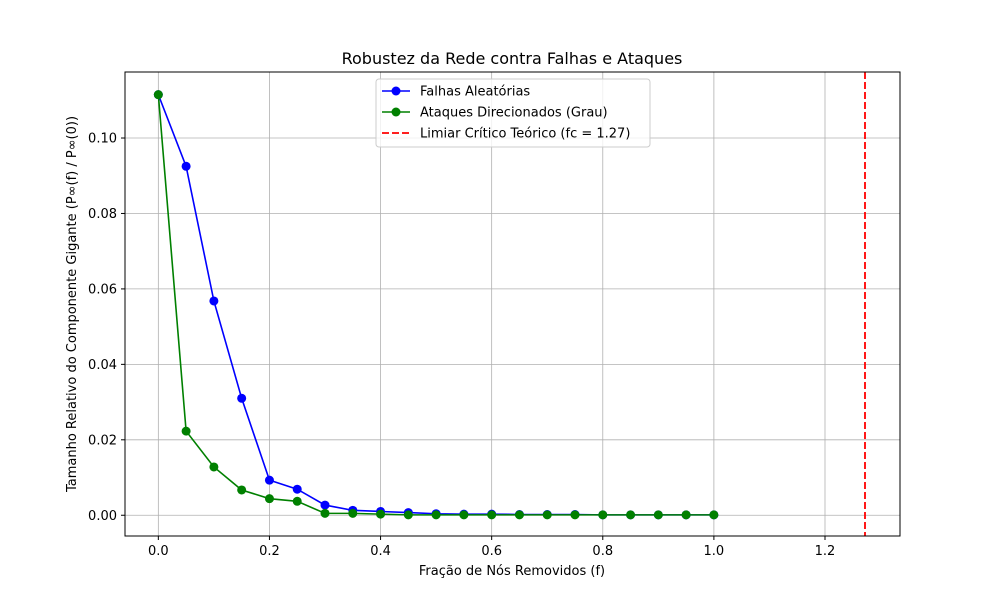  Describe the element at coordinates (380, 551) in the screenshot. I see `x-tick-label: 0.4` at that location.